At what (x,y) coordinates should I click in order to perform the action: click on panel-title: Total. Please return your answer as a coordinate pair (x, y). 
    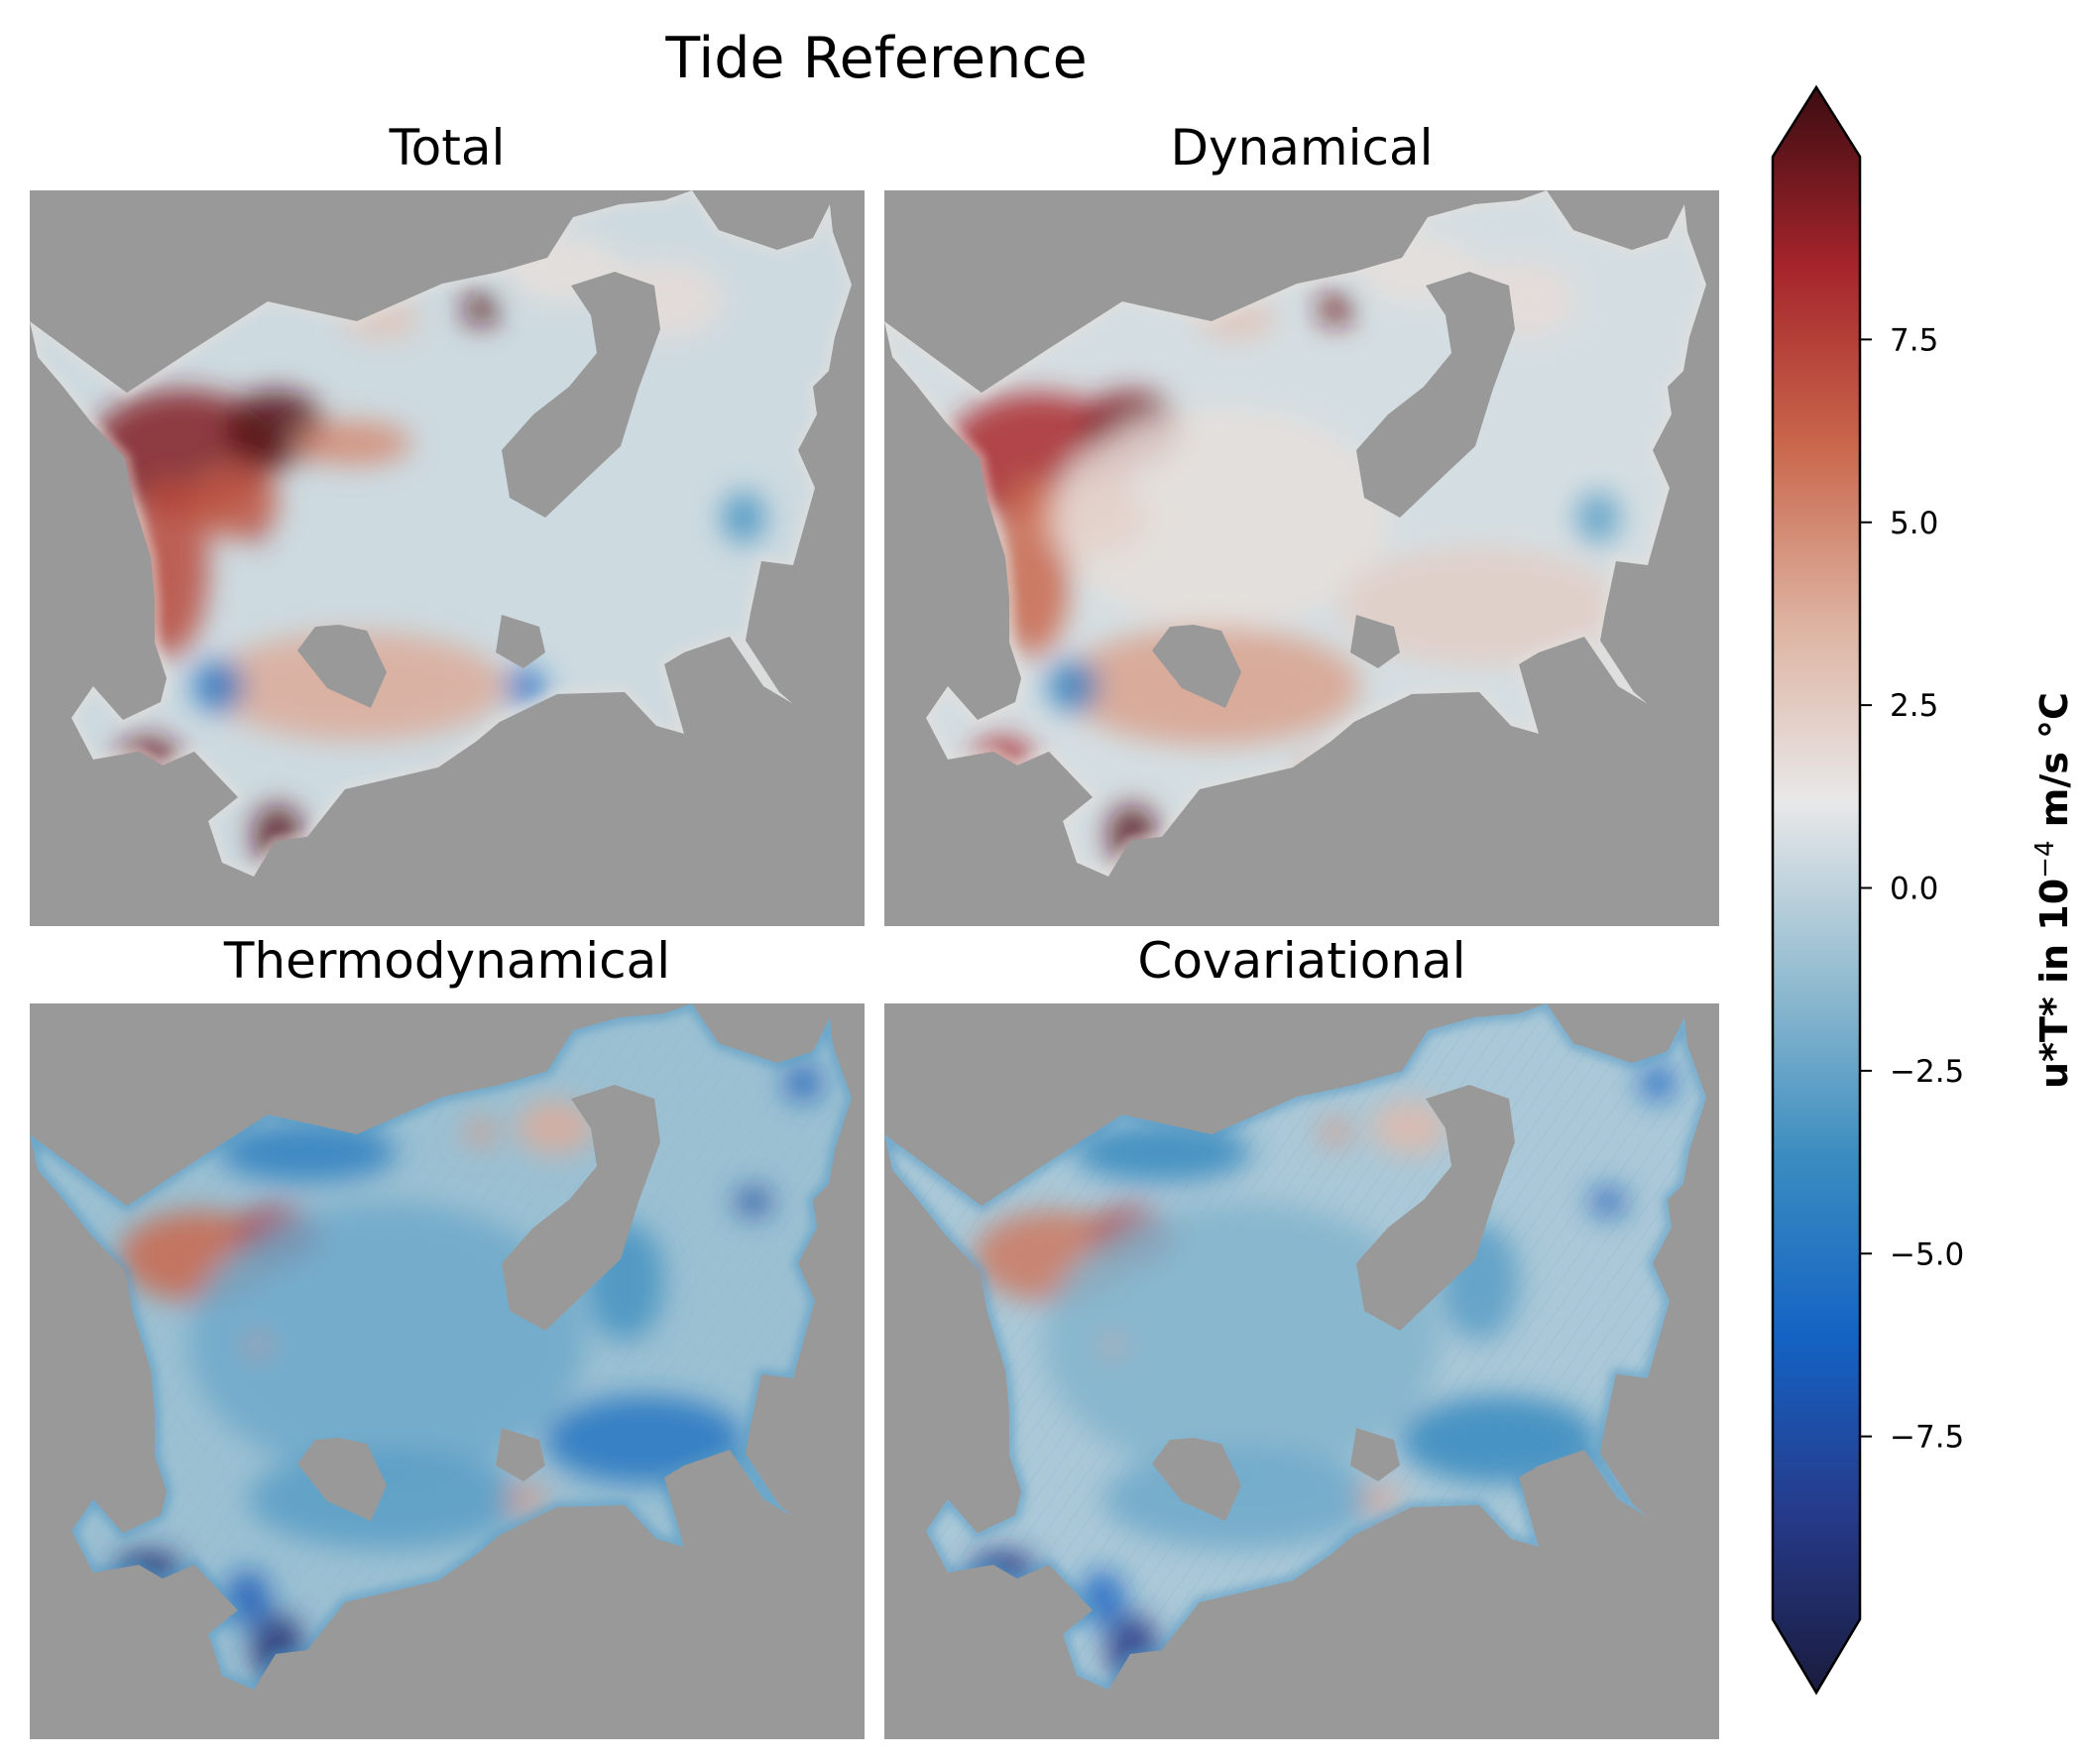
    Looking at the image, I should click on (447, 147).